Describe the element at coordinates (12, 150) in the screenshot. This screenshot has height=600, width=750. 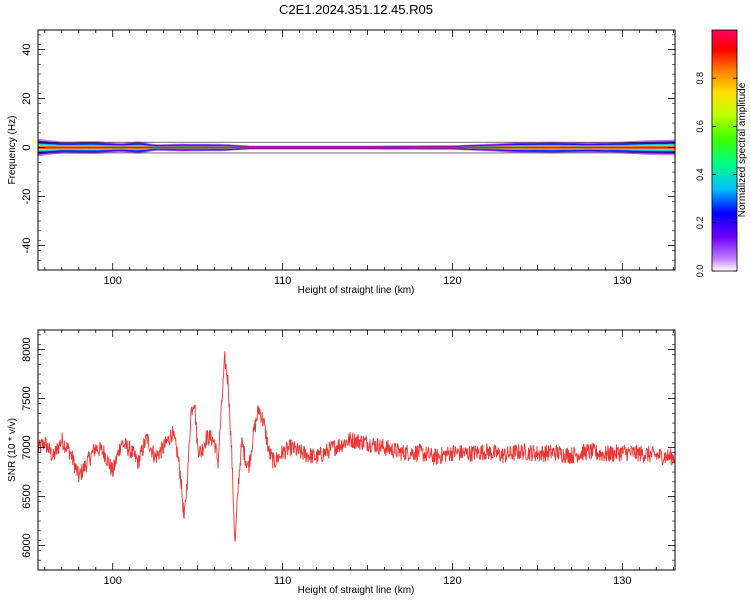
I see `heatmap-y-axis-label: Frequency (Hz)` at that location.